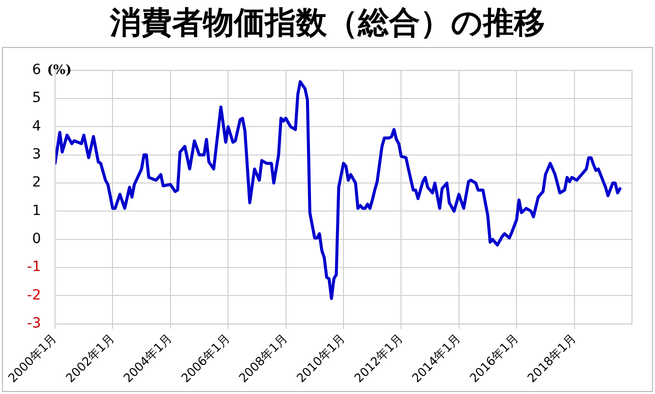 This screenshot has height=394, width=655. Describe the element at coordinates (34, 323) in the screenshot. I see `y-tick-label: -3` at that location.